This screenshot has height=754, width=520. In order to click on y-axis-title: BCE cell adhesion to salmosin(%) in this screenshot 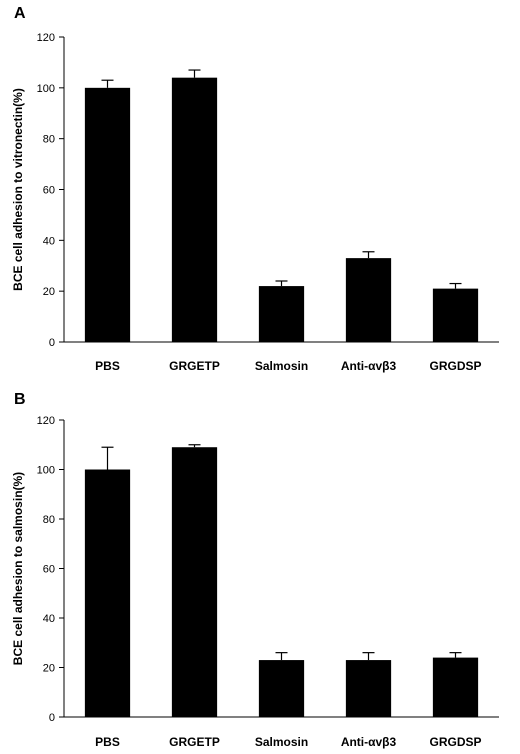, I will do `click(18, 568)`.